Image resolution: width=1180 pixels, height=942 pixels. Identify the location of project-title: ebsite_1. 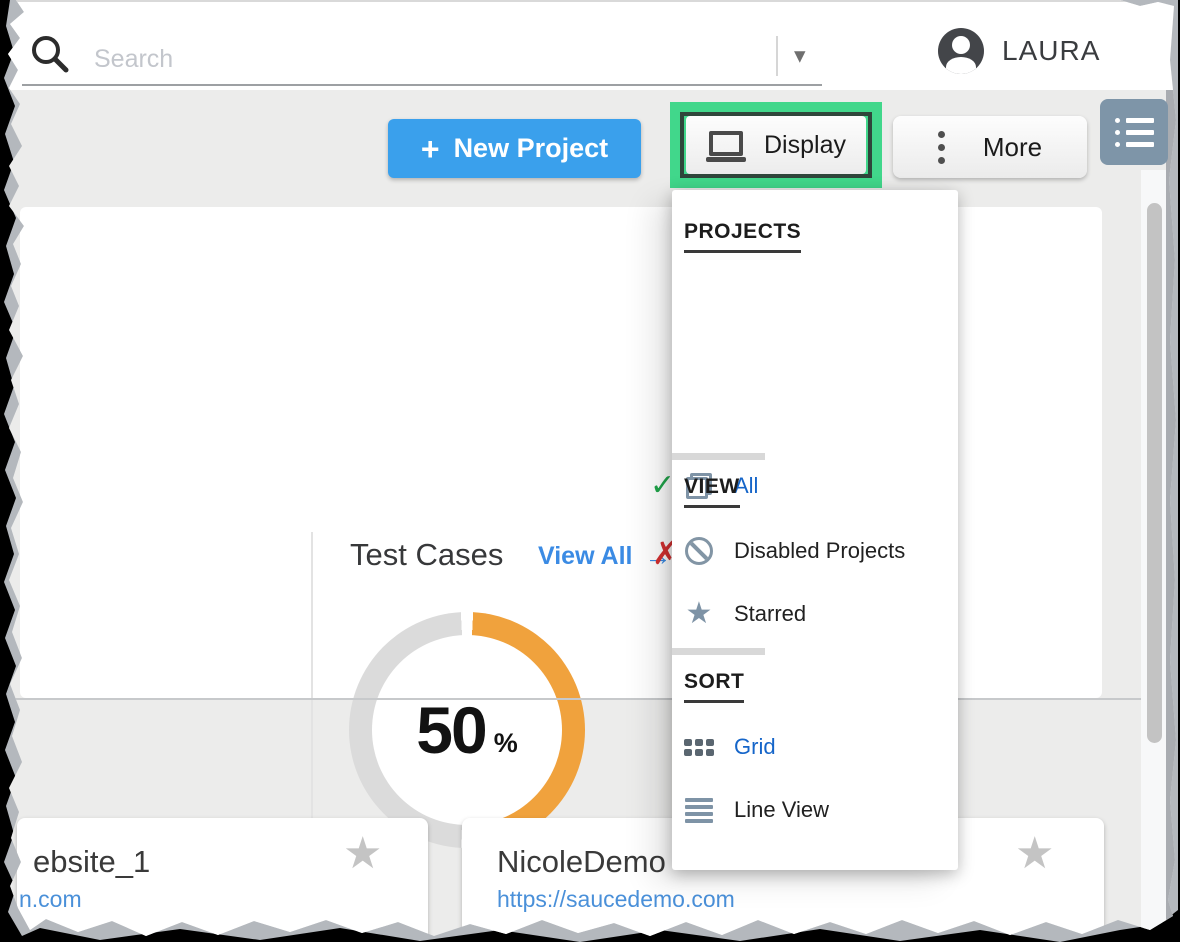
(92, 861).